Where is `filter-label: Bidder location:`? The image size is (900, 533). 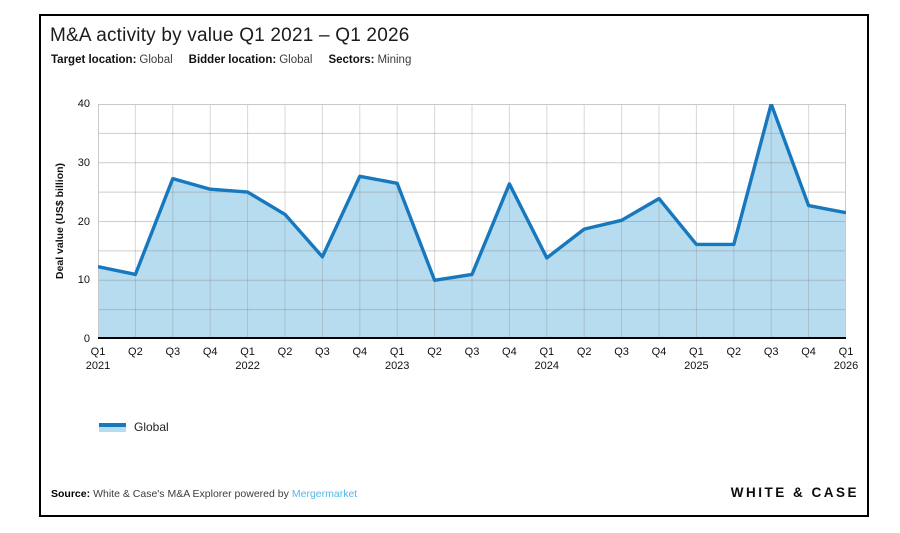
filter-label: Bidder location: is located at coordinates (232, 60).